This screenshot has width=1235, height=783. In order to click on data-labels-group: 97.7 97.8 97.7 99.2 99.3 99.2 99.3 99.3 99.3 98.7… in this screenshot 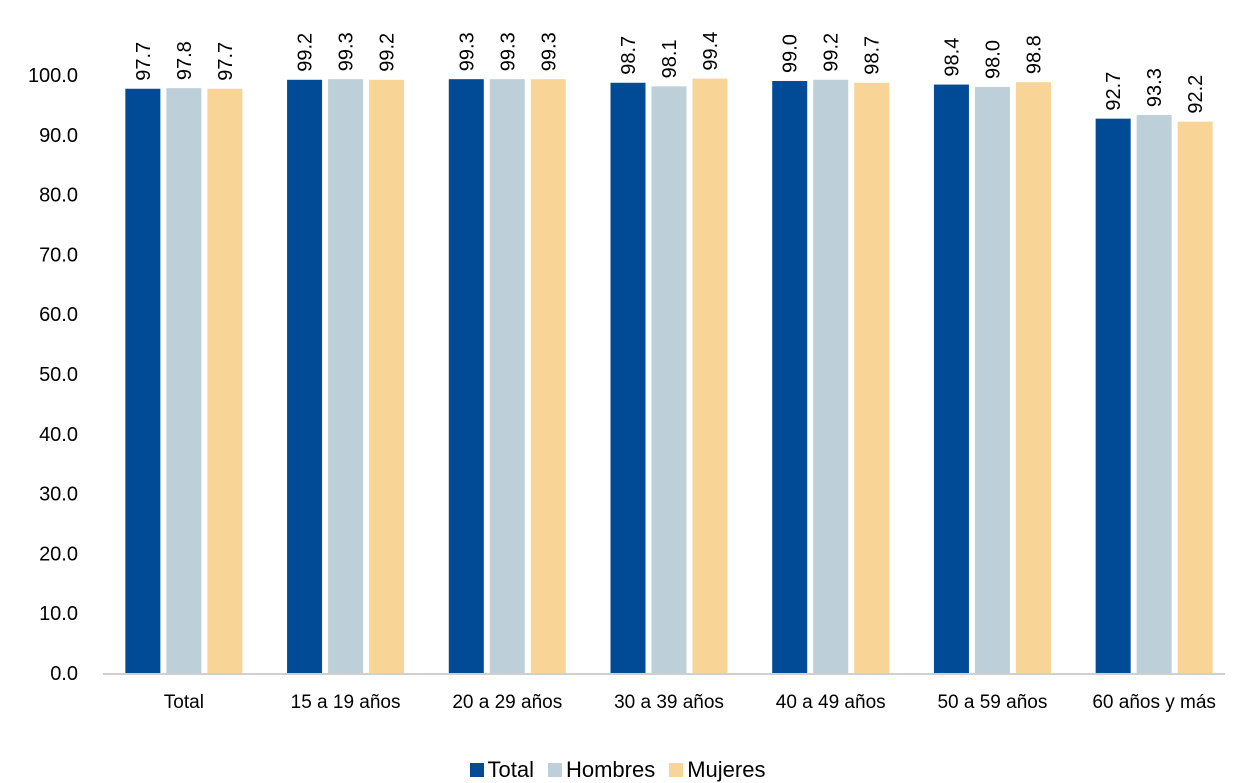, I will do `click(670, 73)`.